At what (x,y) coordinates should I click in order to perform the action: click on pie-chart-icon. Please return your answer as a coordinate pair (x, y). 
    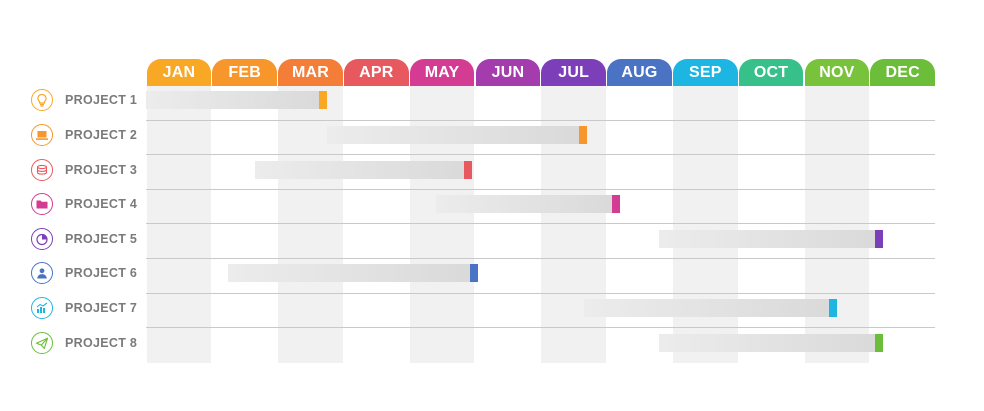
    Looking at the image, I should click on (42, 238).